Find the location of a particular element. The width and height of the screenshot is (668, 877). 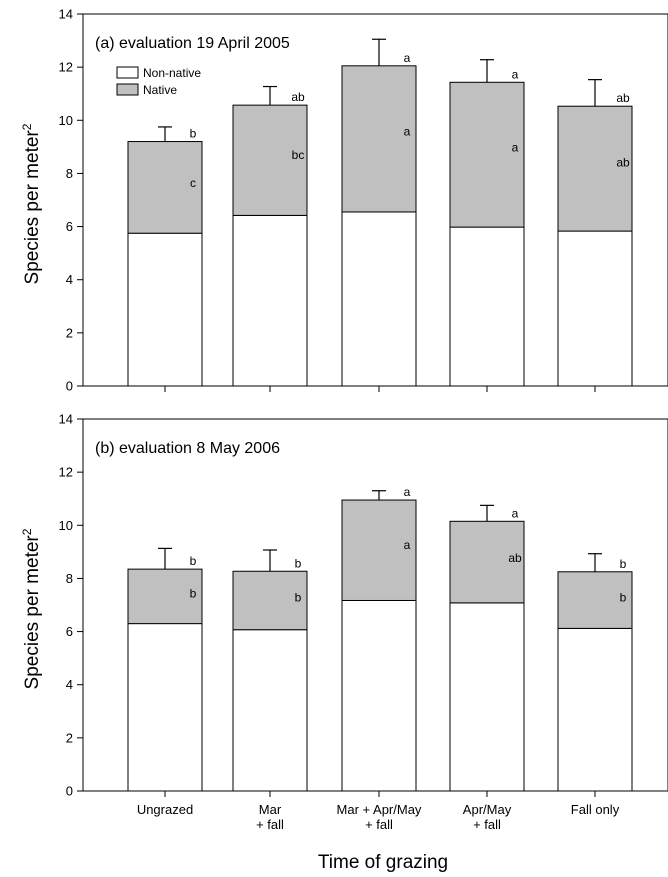

y-tick-label-b-0: 0 is located at coordinates (69, 791).